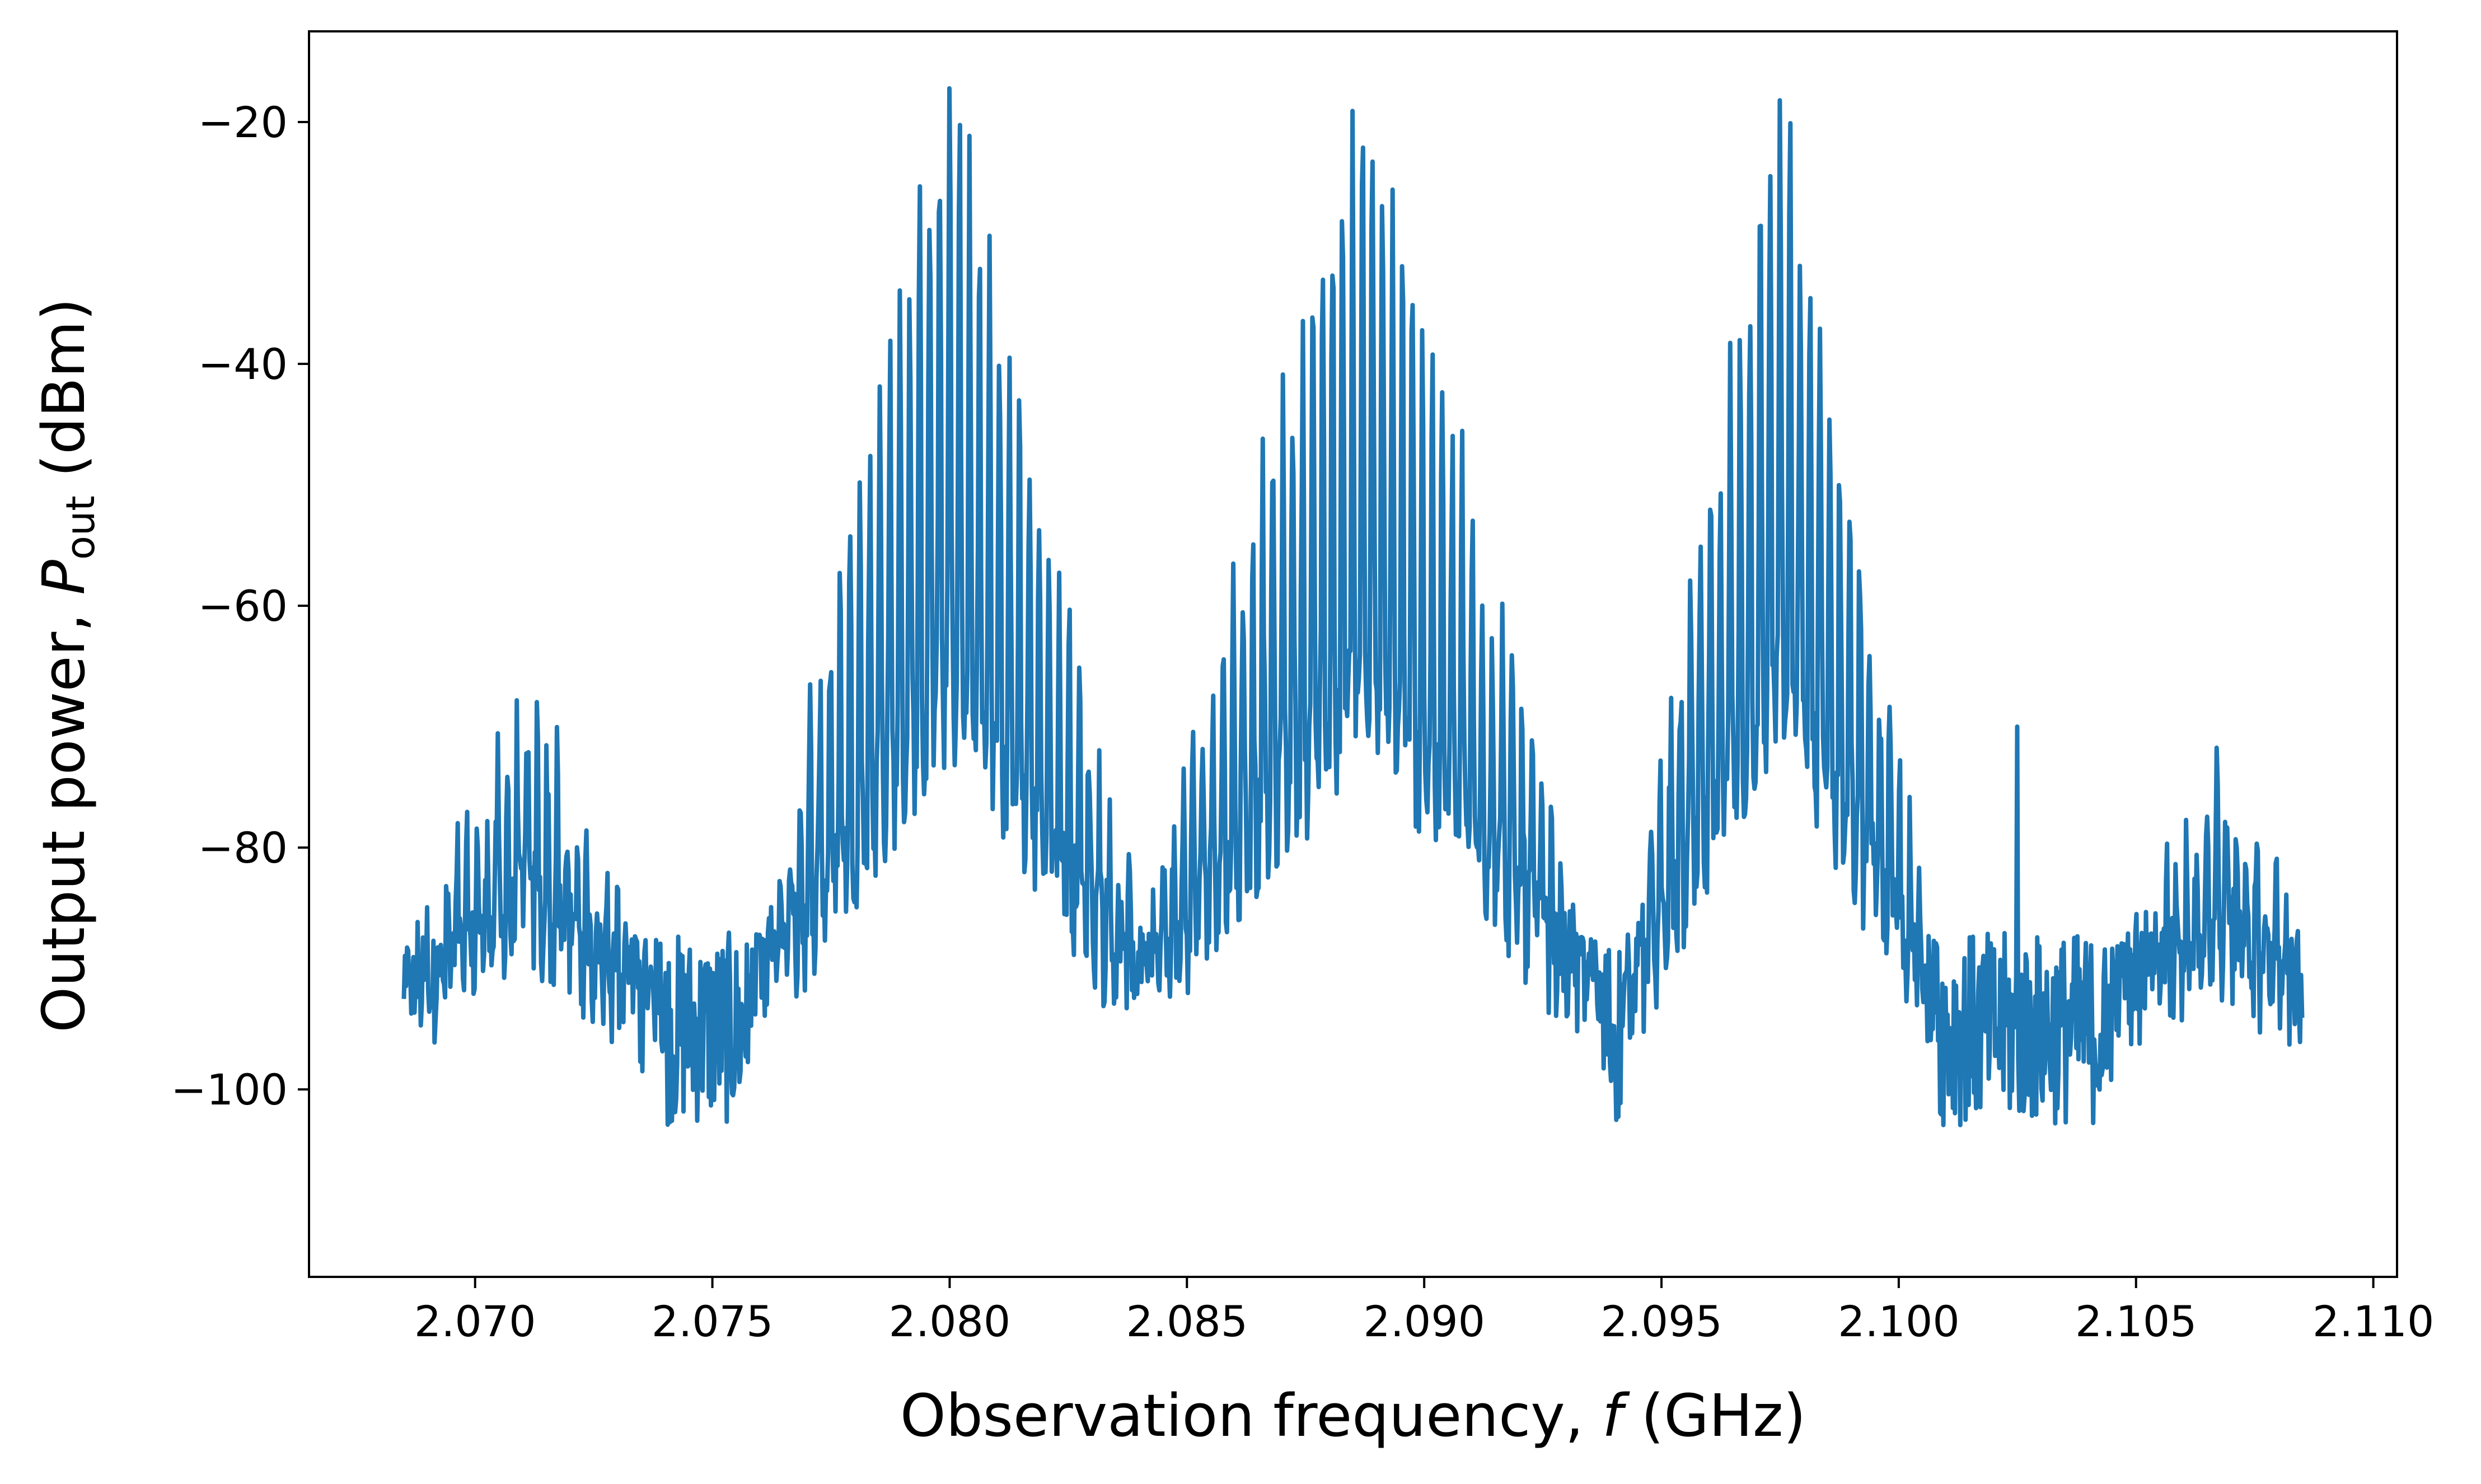 The image size is (2481, 1484). Describe the element at coordinates (64, 814) in the screenshot. I see `y-axis-label-main: Output power,` at that location.